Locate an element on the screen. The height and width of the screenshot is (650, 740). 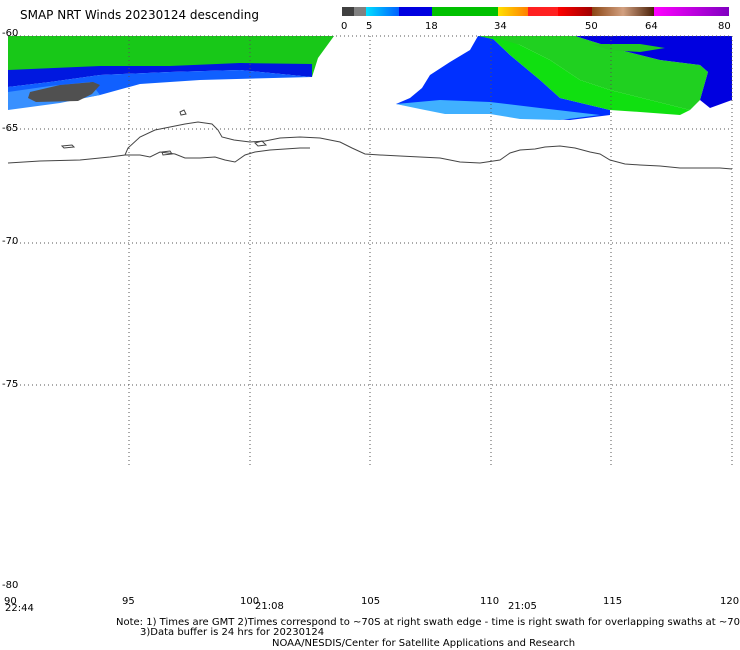
lon-label-120: 120 is located at coordinates (730, 601).